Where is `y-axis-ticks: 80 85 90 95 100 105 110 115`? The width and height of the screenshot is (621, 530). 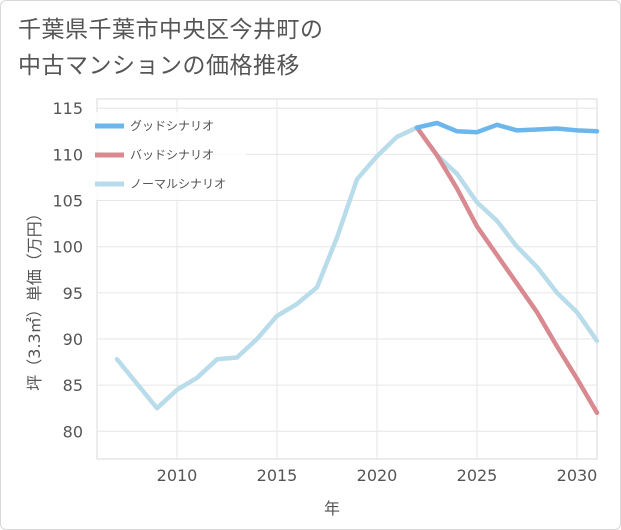 y-axis-ticks: 80 85 90 95 100 105 110 115 is located at coordinates (67, 270).